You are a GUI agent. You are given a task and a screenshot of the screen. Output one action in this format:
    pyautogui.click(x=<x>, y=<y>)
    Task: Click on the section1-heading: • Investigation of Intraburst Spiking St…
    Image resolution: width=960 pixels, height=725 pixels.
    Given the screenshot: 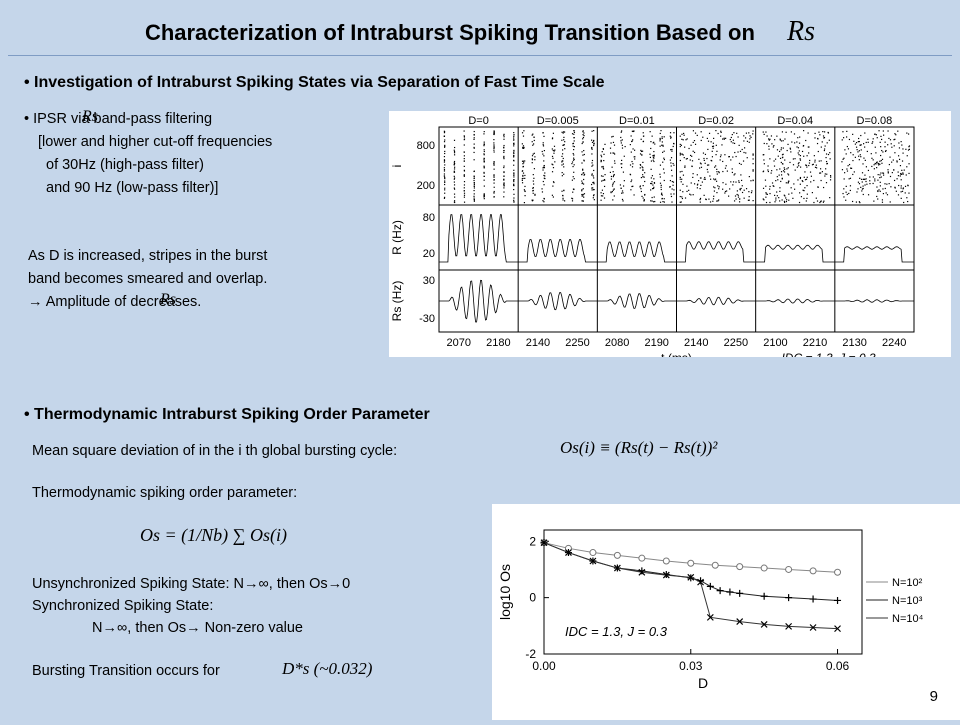 What is the action you would take?
    pyautogui.click(x=314, y=82)
    